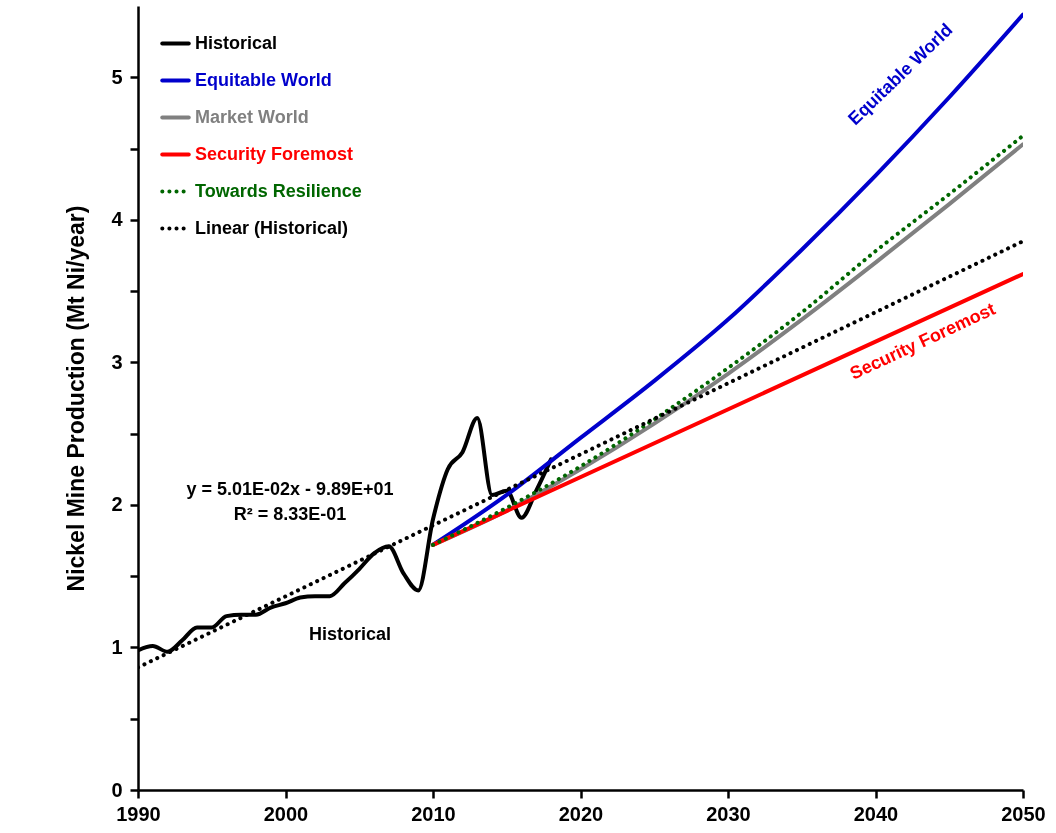 Image resolution: width=1056 pixels, height=833 pixels. Describe the element at coordinates (252, 116) in the screenshot. I see `legend-label: Market World` at that location.